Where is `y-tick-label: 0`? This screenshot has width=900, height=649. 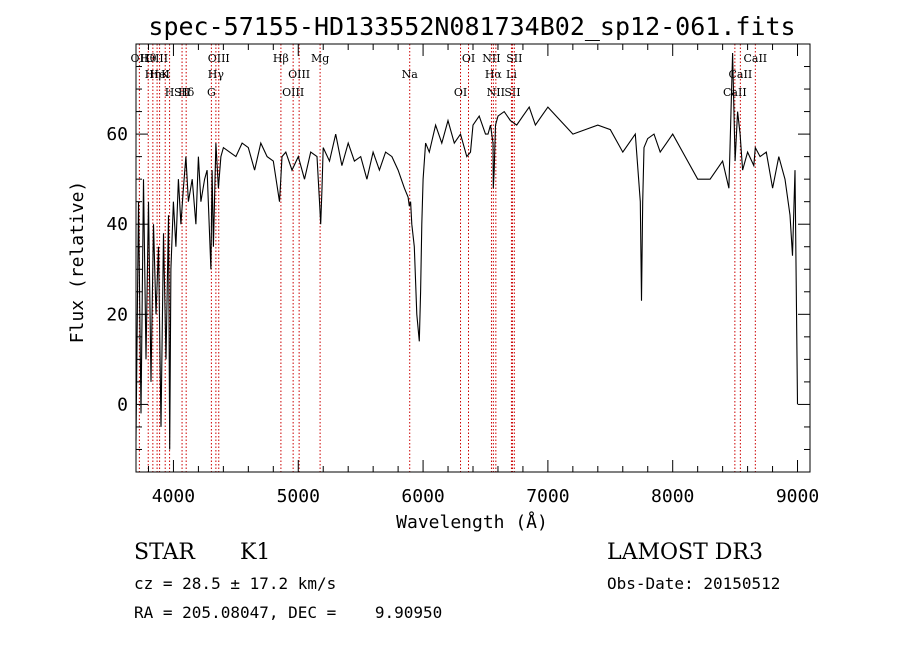 y-tick-label: 0 is located at coordinates (122, 404).